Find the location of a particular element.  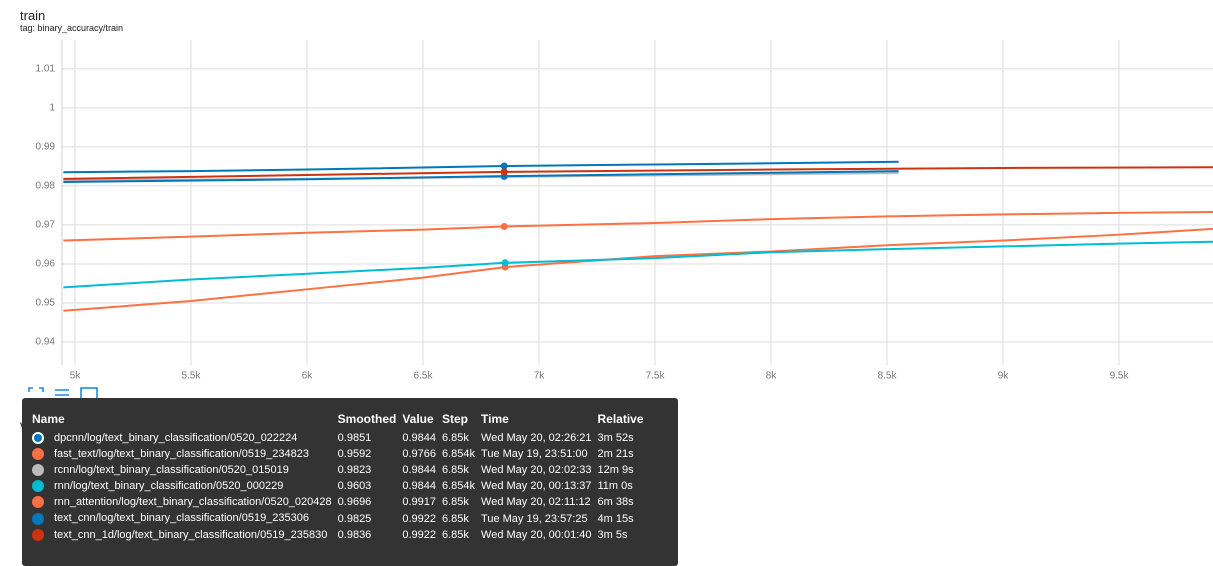

column-header: Relative is located at coordinates (620, 419).